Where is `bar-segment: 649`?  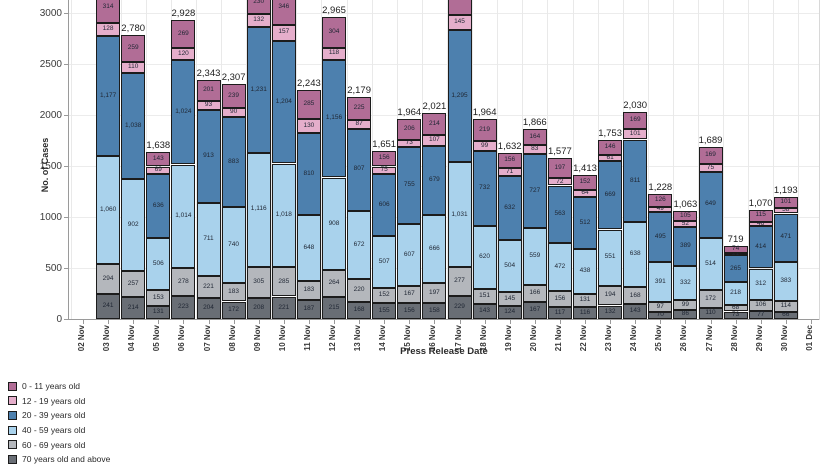
bar-segment: 649 is located at coordinates (710, 204).